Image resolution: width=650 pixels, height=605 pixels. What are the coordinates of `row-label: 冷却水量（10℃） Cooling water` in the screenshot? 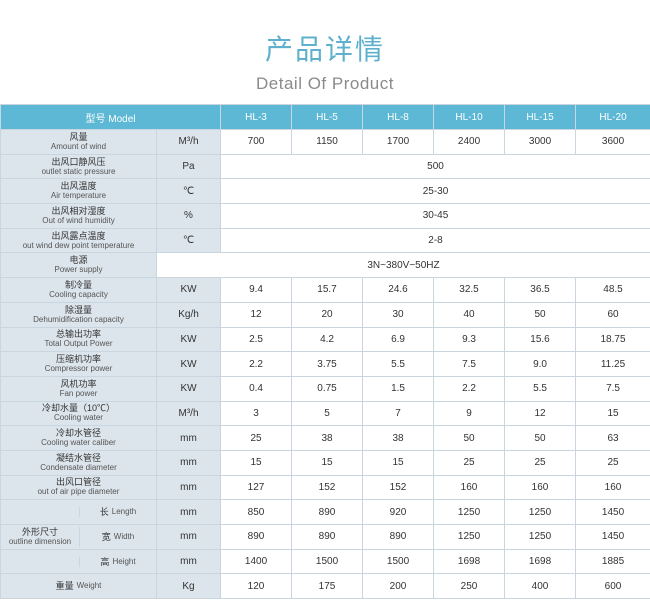 It's located at (78, 413).